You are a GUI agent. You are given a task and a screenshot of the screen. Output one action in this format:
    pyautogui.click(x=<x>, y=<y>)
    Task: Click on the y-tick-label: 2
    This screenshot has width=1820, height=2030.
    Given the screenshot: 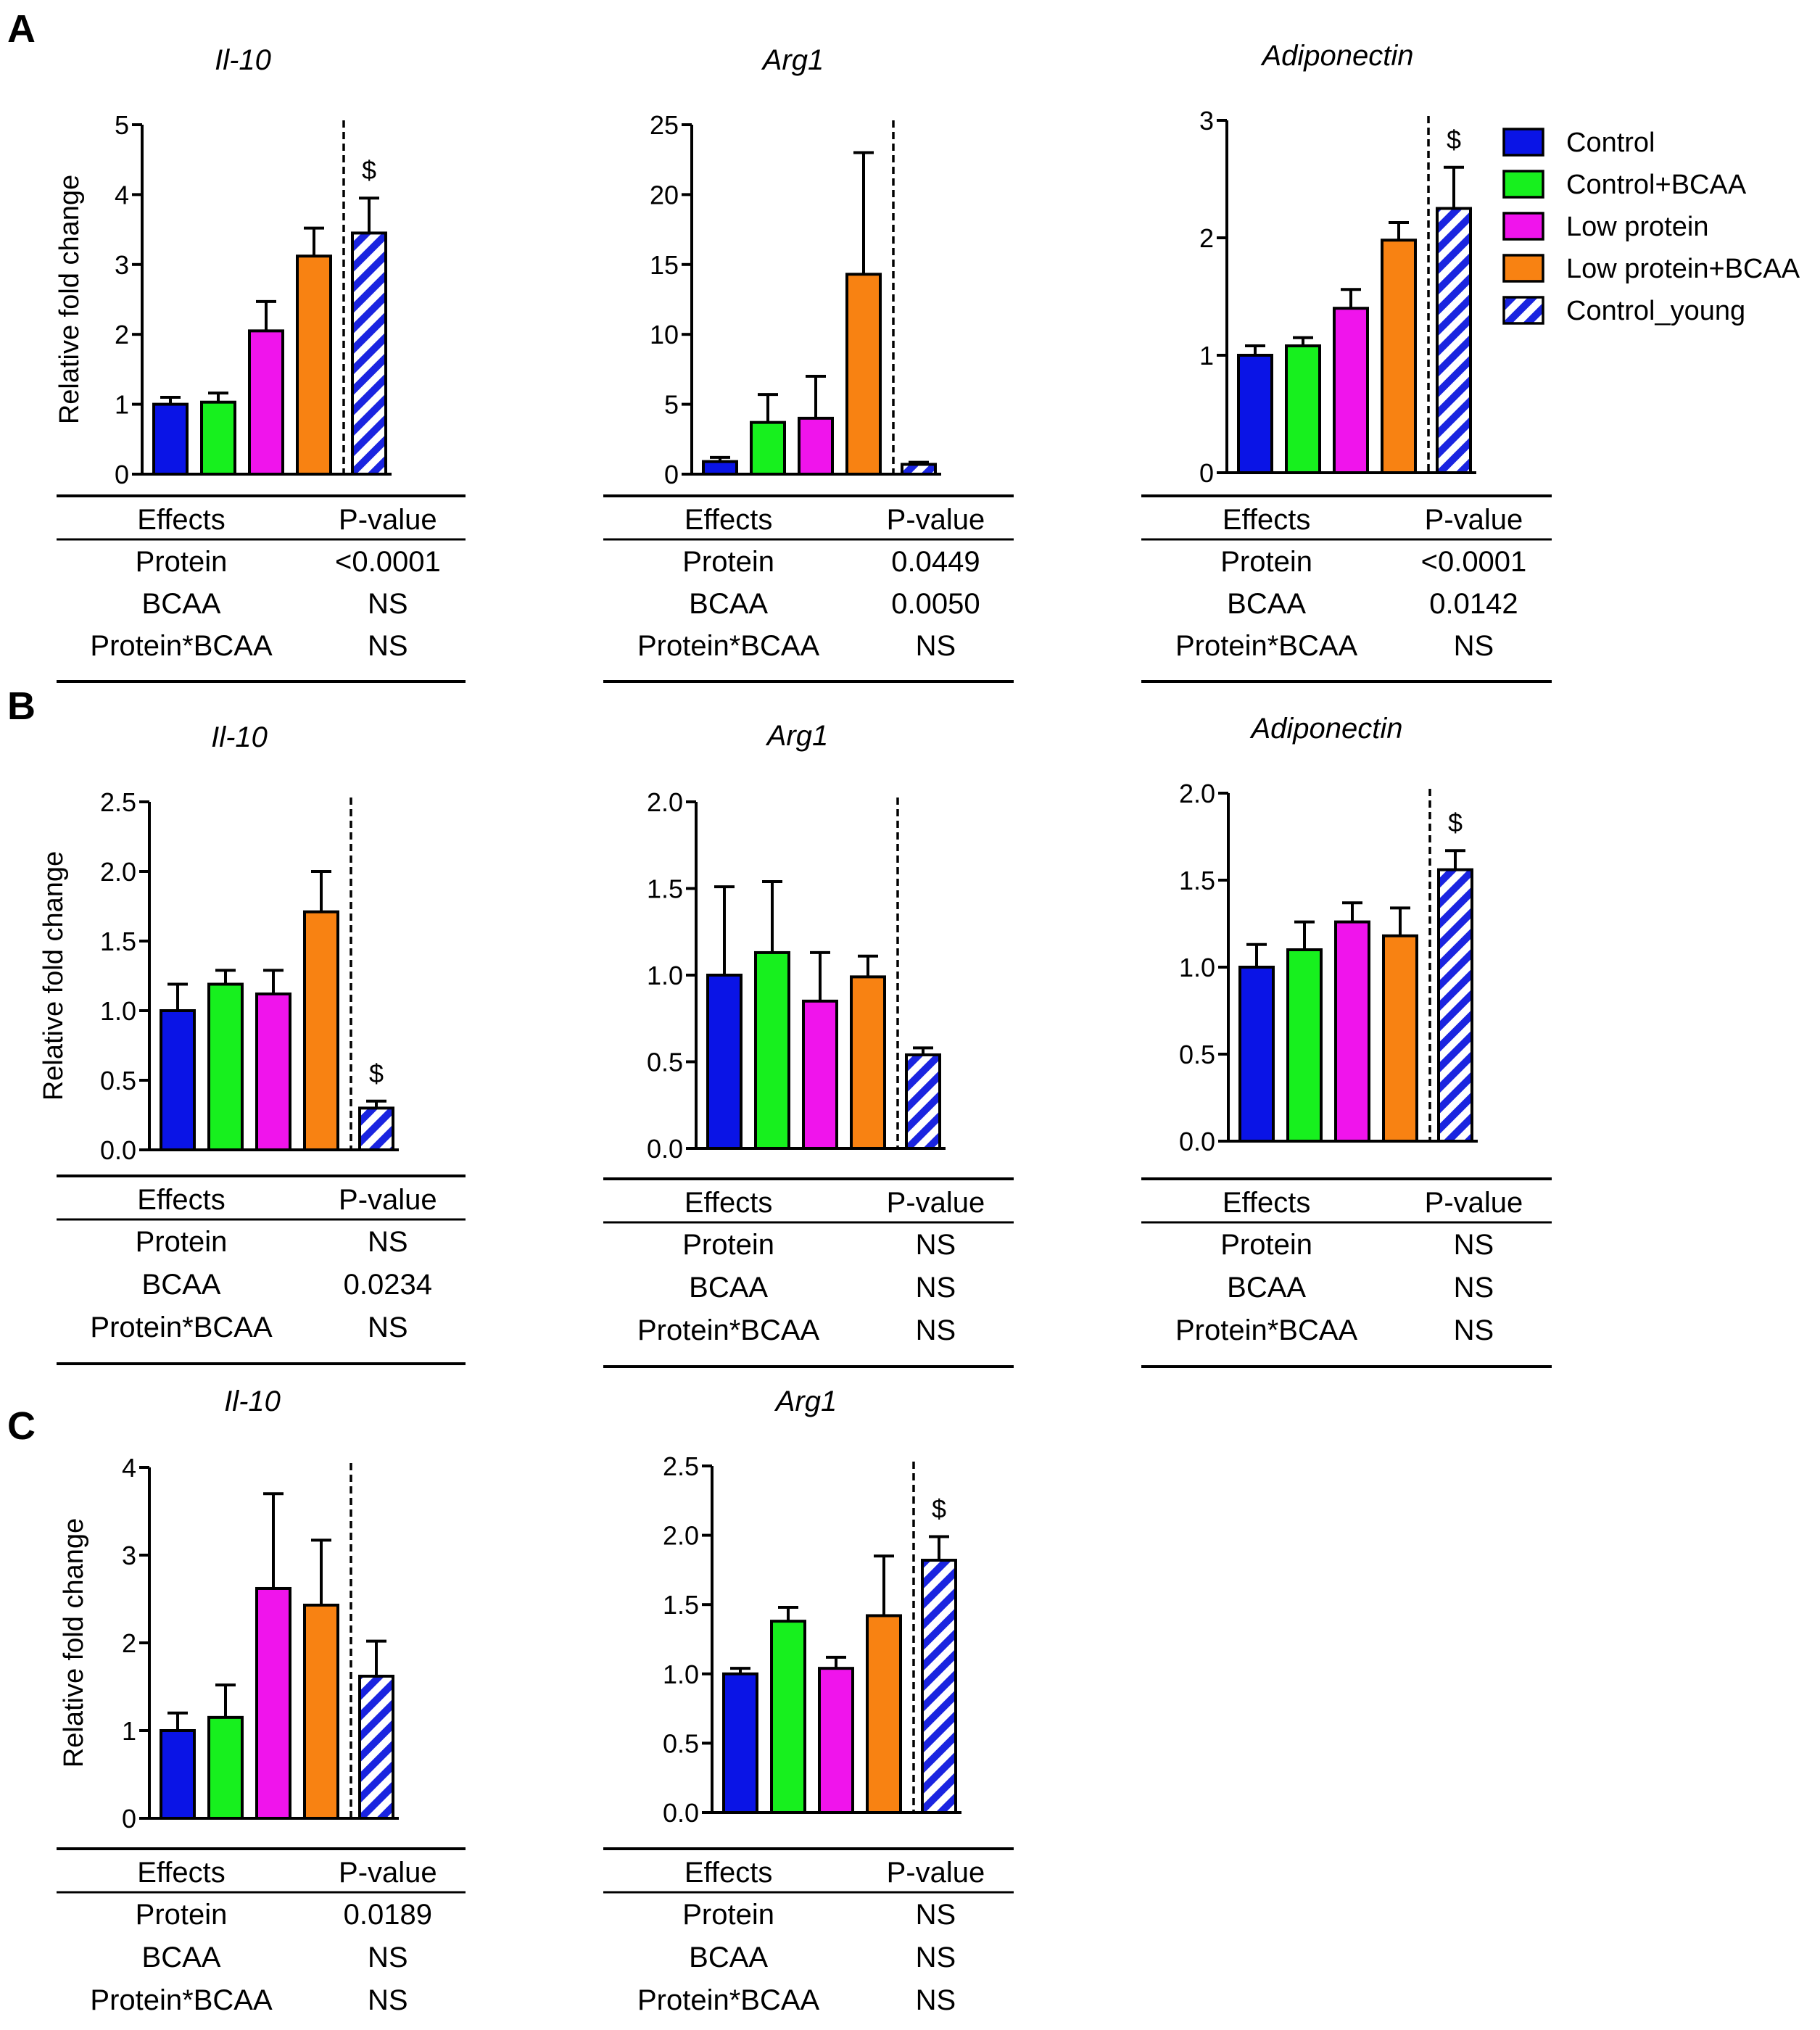 What is the action you would take?
    pyautogui.click(x=129, y=1643)
    